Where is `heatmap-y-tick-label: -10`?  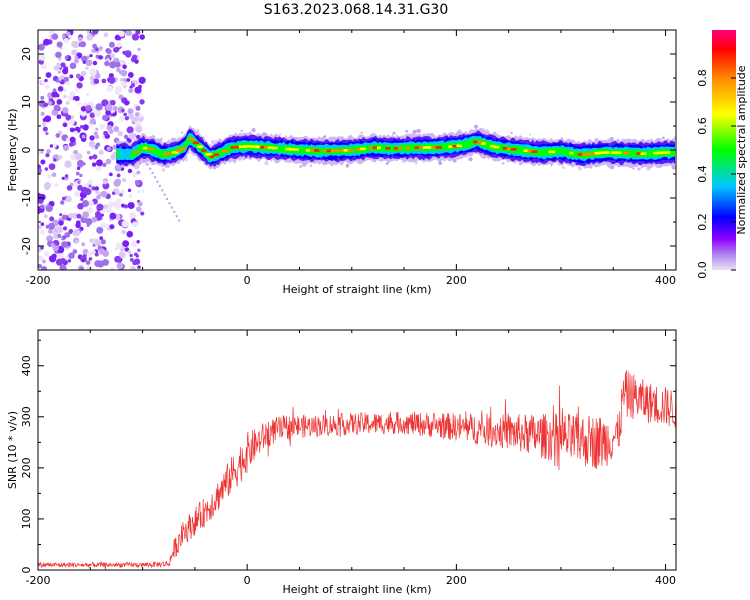
heatmap-y-tick-label: -10 is located at coordinates (26, 198).